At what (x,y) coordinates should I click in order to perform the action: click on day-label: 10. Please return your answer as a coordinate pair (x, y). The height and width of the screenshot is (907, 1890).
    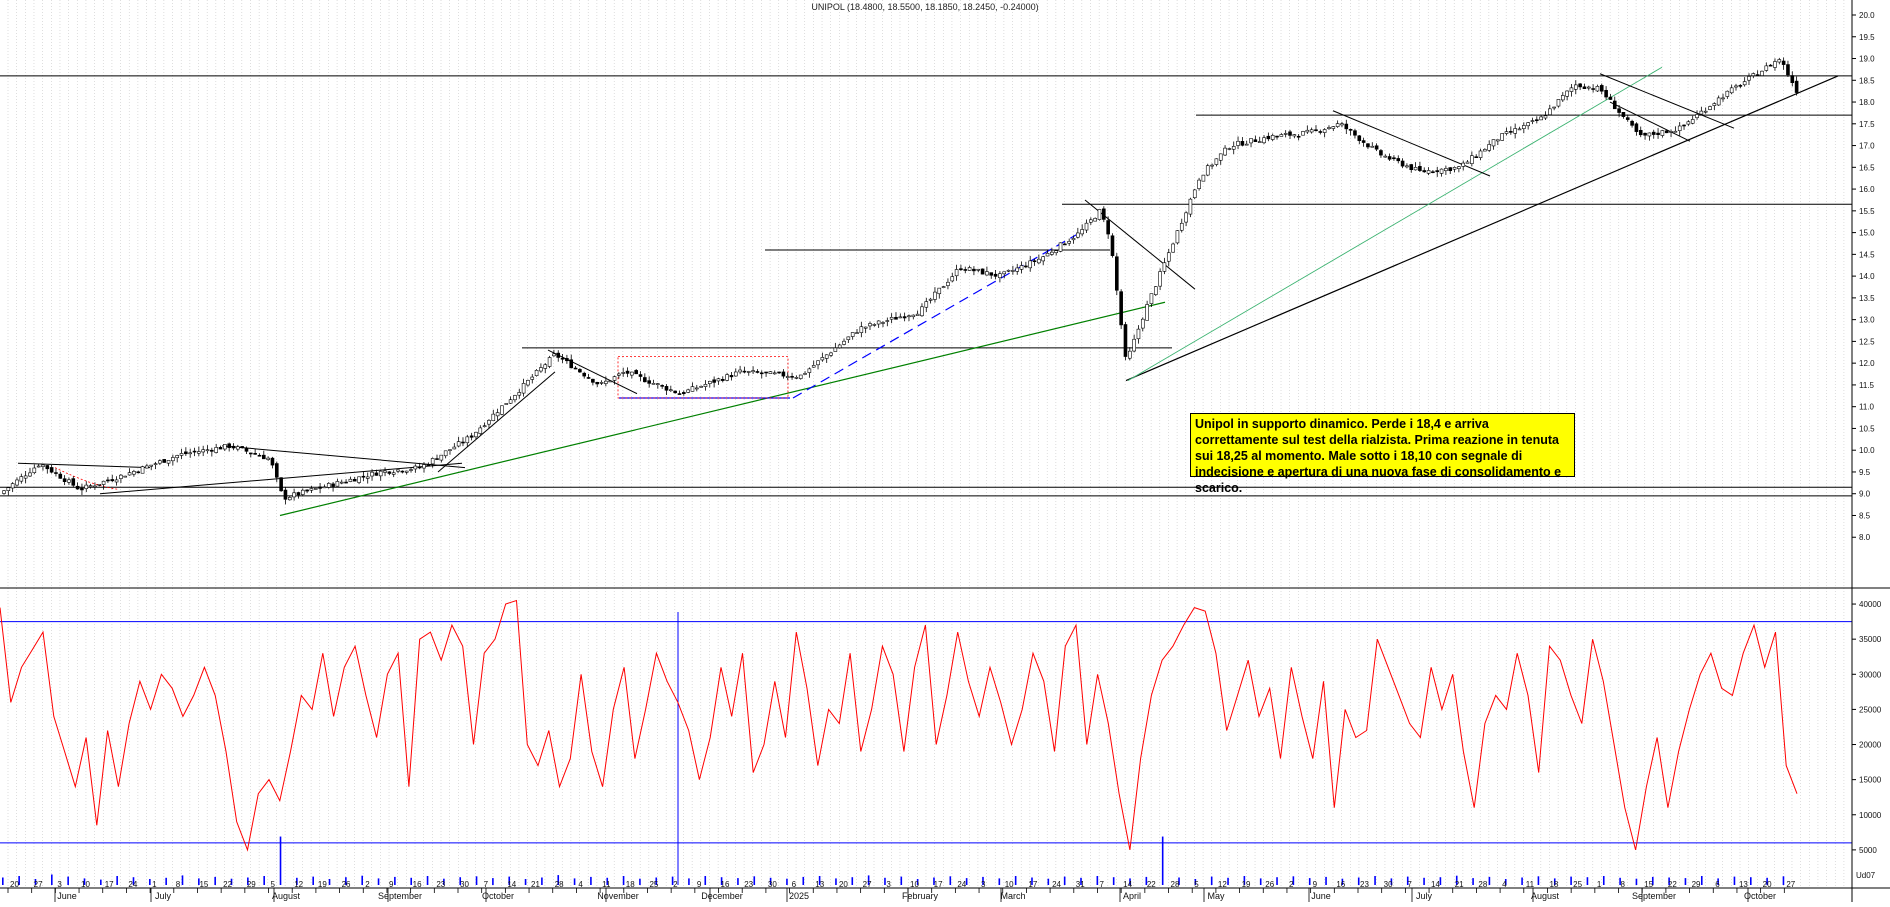
    Looking at the image, I should click on (85, 884).